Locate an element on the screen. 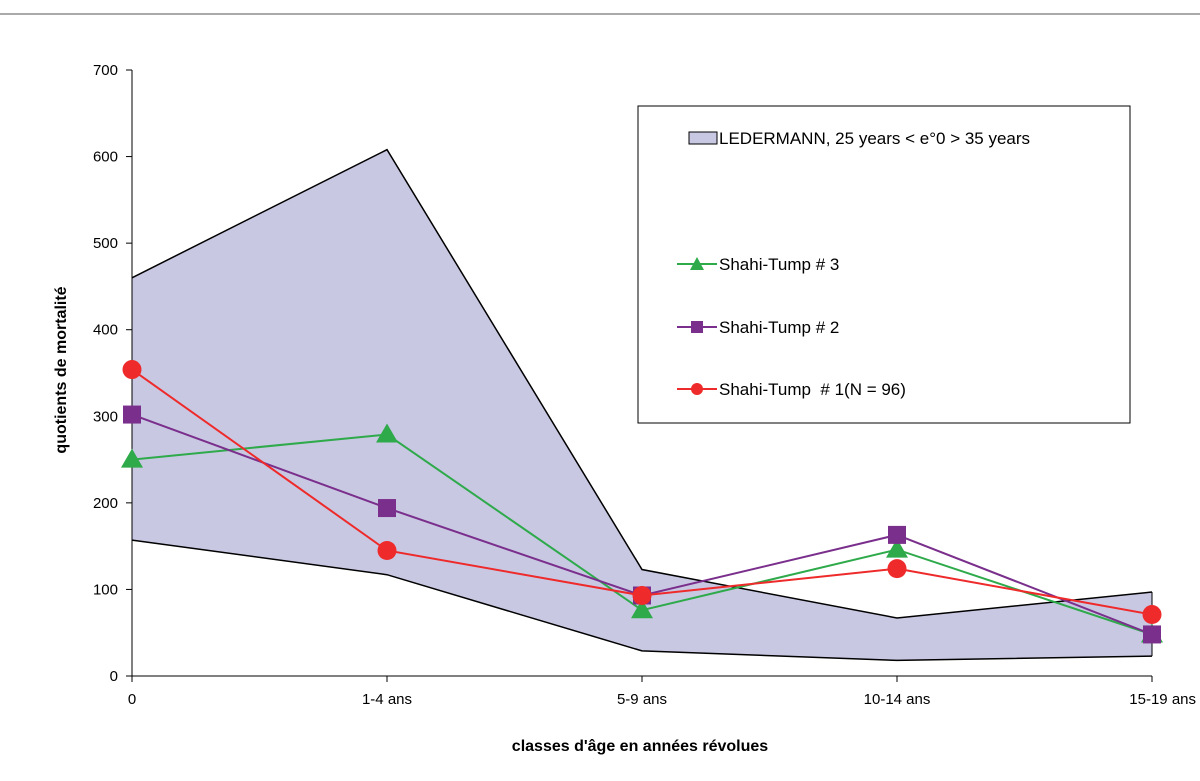 This screenshot has width=1200, height=781. x-tick-label: 15-19 ans is located at coordinates (1162, 699).